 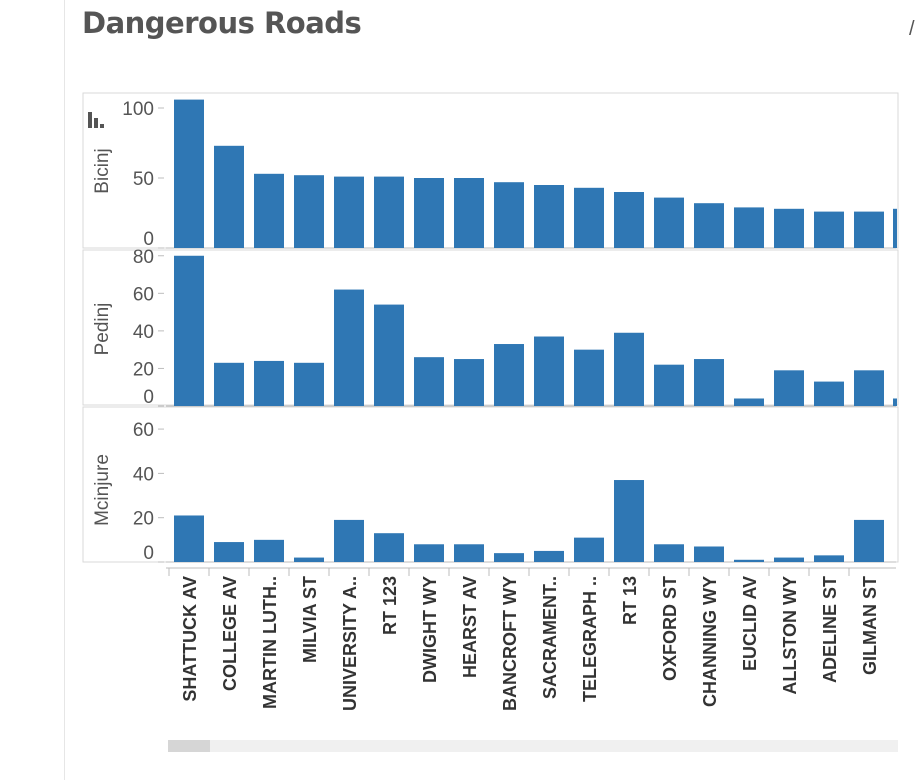 What do you see at coordinates (790, 635) in the screenshot?
I see `x-tick-label-16: ALLSTON WY` at bounding box center [790, 635].